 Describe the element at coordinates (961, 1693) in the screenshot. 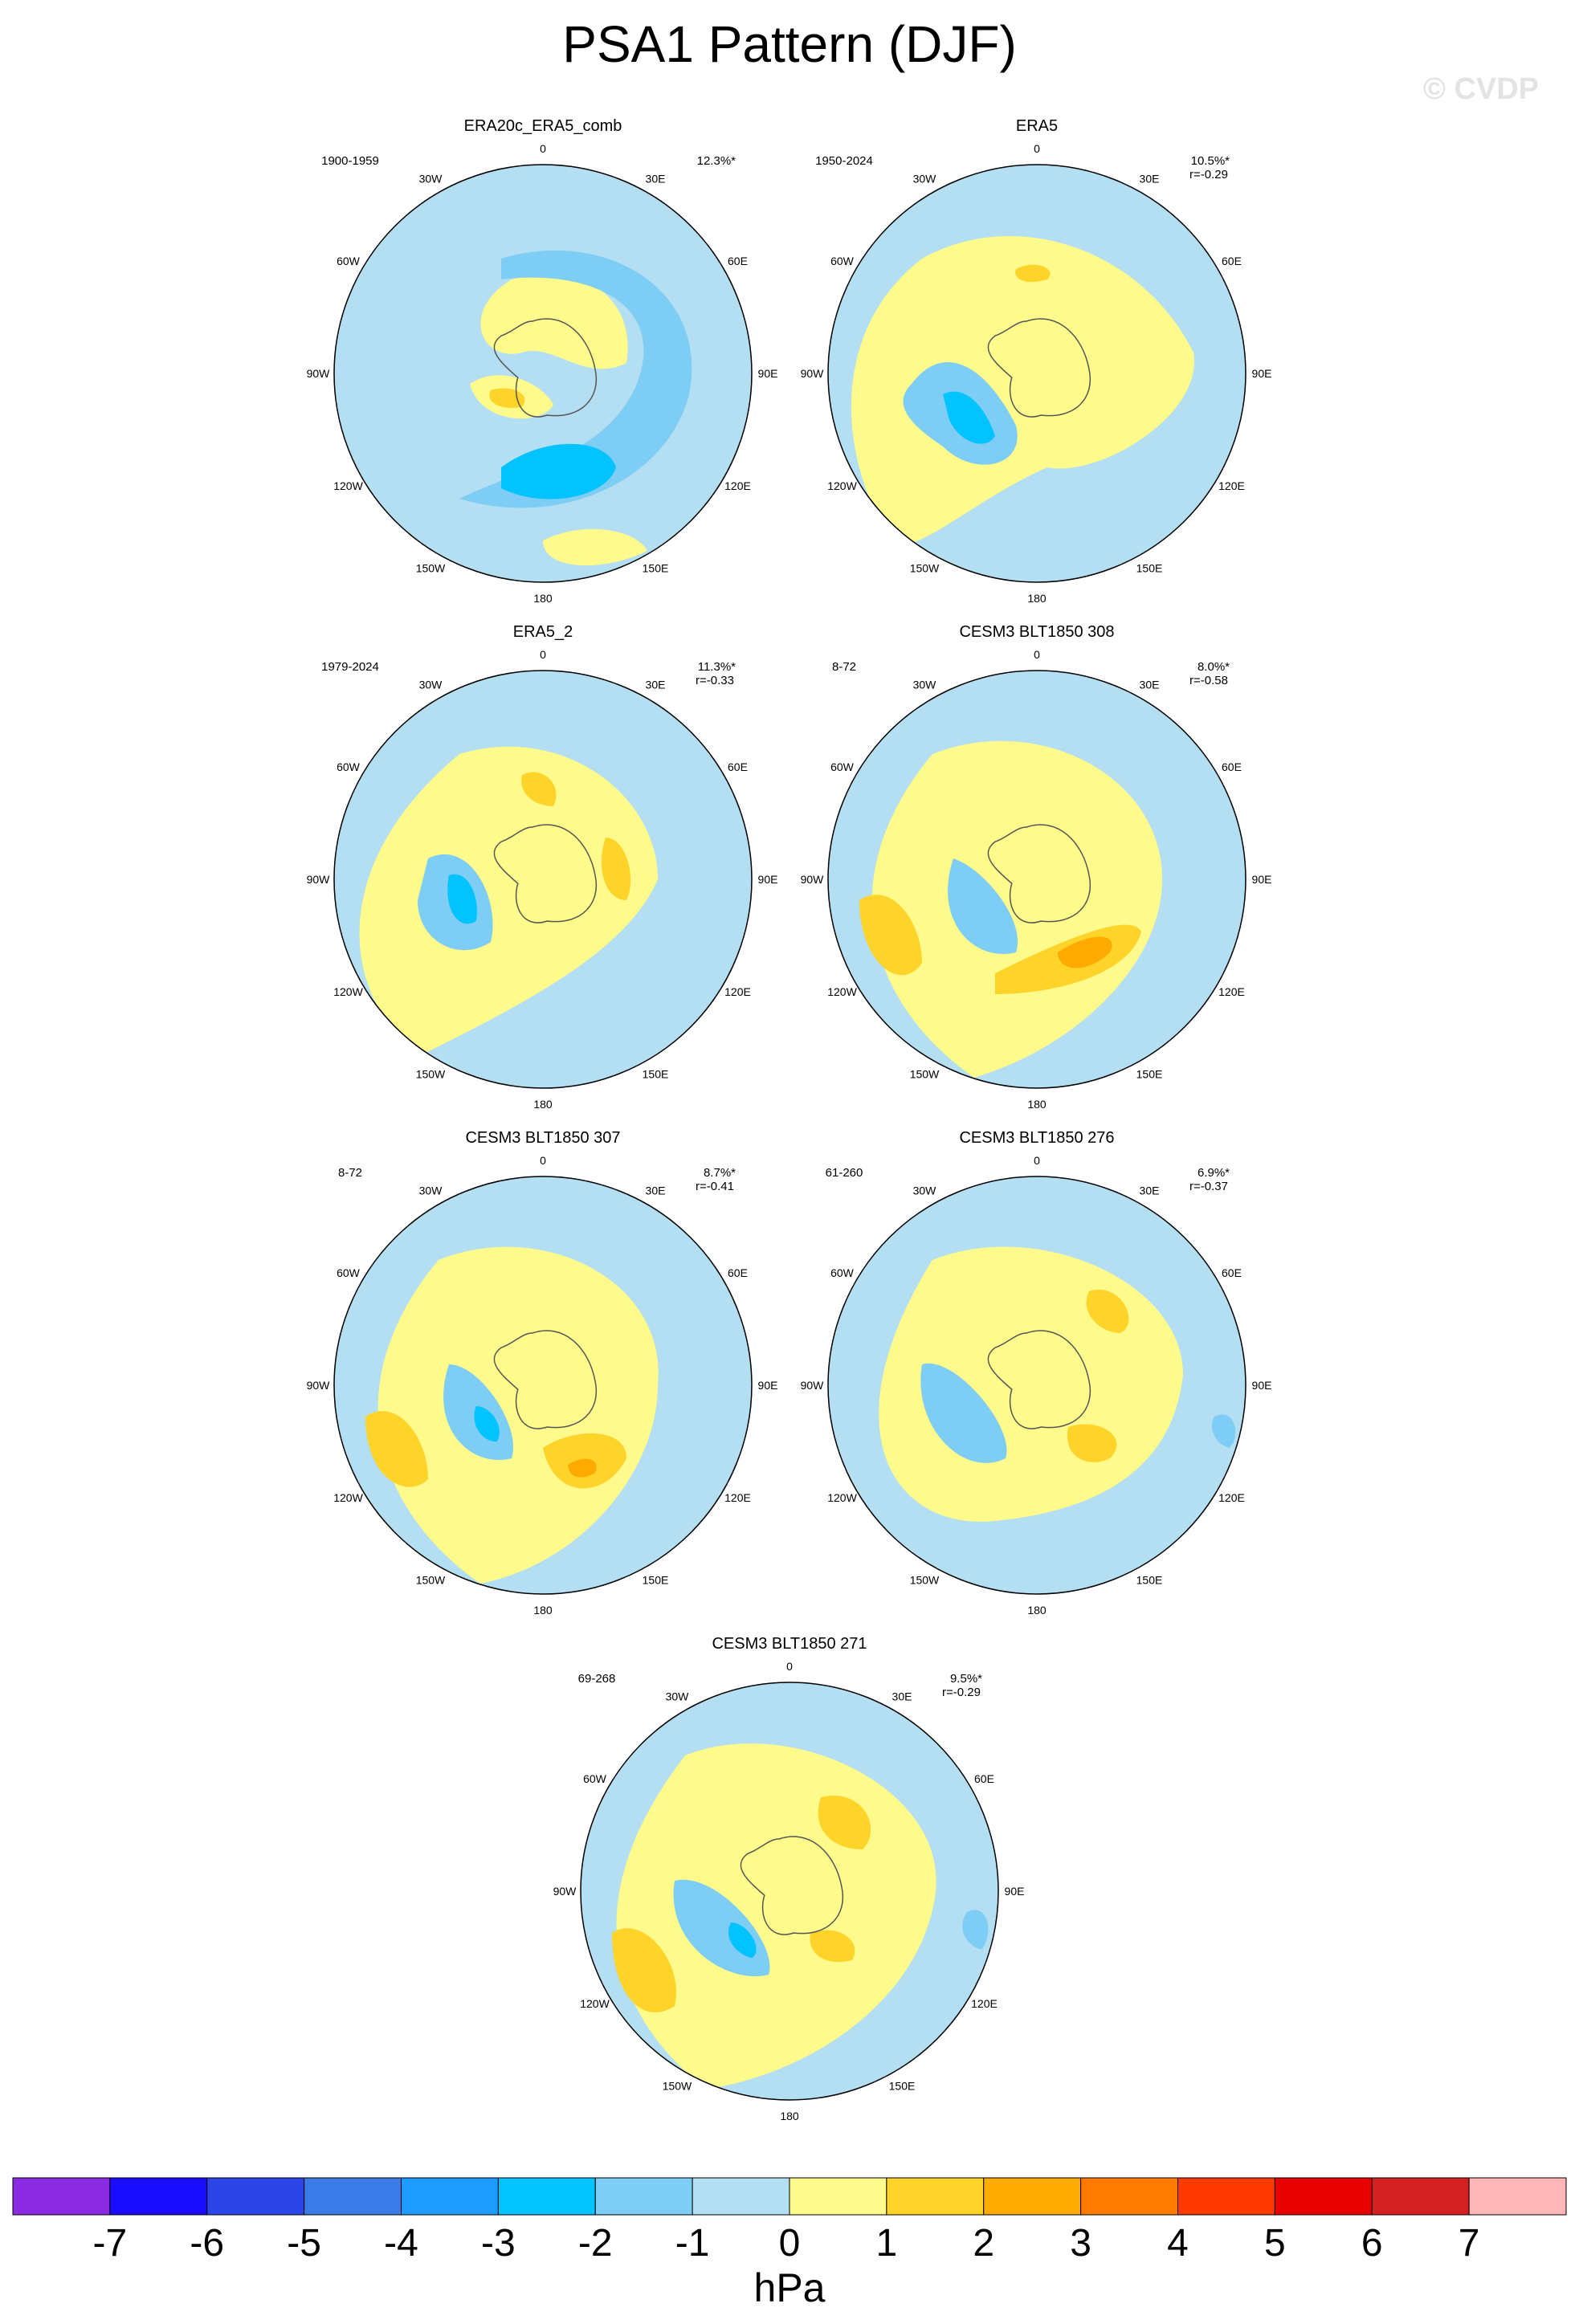

I see `panel-correlation: r=-0.29` at that location.